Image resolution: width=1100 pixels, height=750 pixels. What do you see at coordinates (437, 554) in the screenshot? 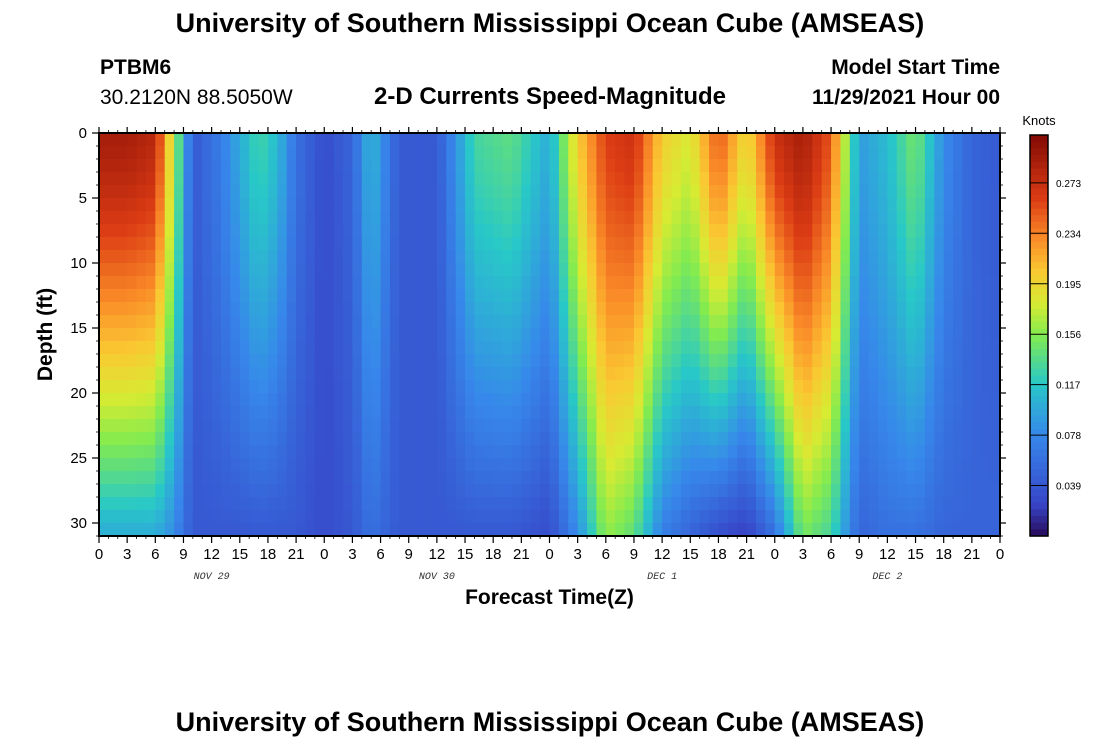
I see `x-tick-label: 12` at bounding box center [437, 554].